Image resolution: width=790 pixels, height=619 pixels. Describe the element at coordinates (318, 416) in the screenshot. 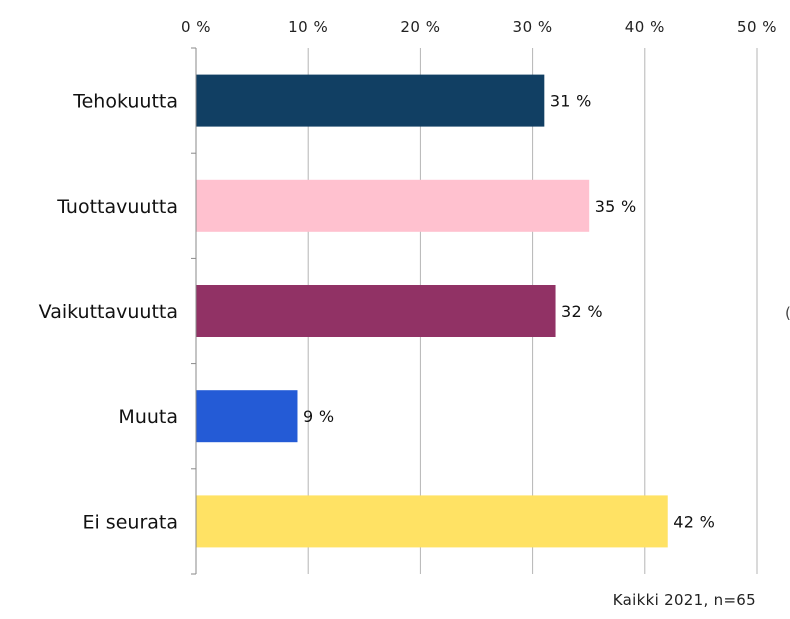

I see `value-label: 9 %` at that location.